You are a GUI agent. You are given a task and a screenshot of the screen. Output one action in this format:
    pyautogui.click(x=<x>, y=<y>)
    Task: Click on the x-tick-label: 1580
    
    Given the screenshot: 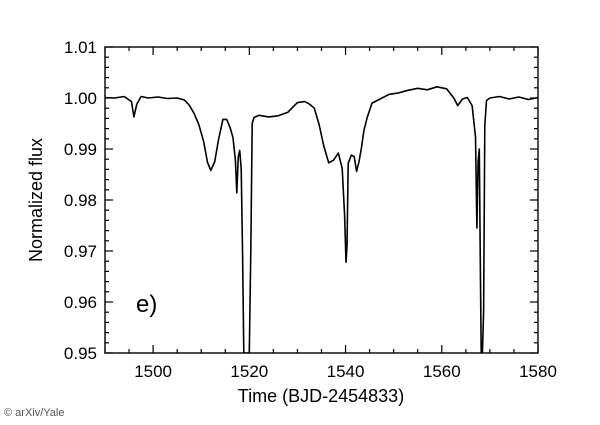 What is the action you would take?
    pyautogui.click(x=538, y=371)
    